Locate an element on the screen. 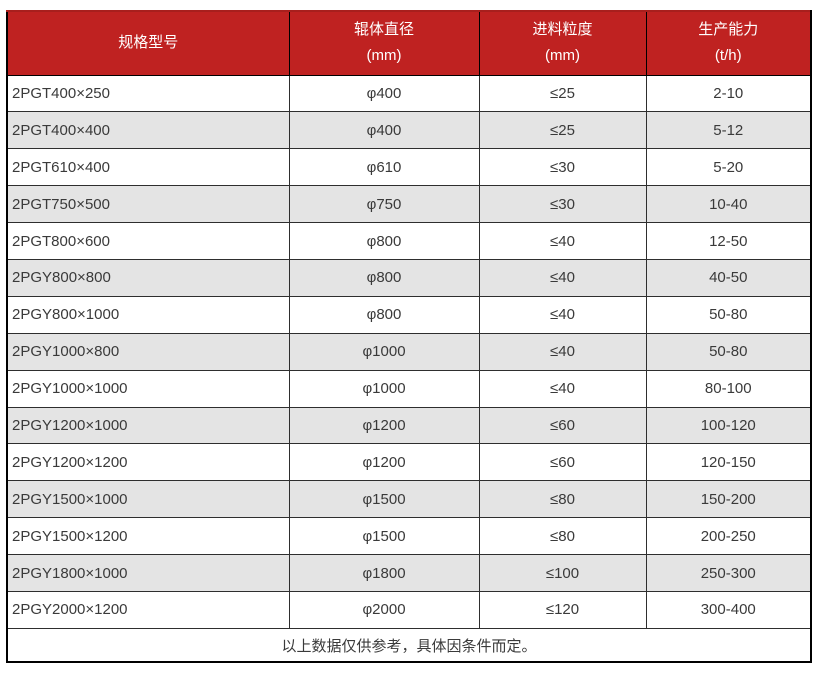 Image resolution: width=816 pixels, height=689 pixels. model-cell: 2PGY1000×800 is located at coordinates (148, 351).